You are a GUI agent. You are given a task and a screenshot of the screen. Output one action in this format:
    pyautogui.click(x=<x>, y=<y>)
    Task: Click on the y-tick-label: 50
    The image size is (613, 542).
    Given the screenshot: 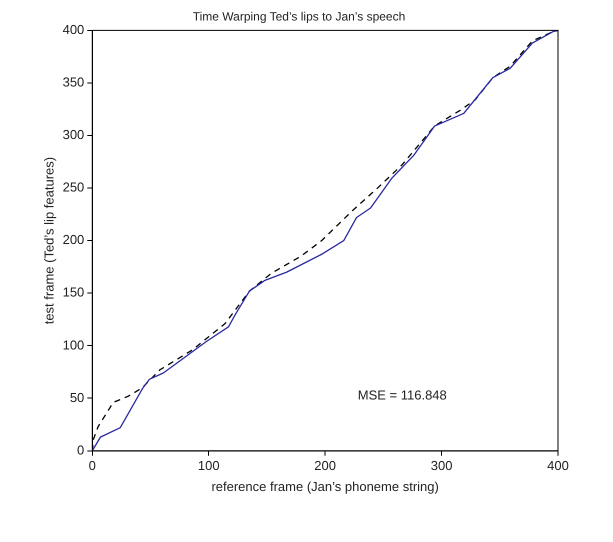 What is the action you would take?
    pyautogui.click(x=77, y=397)
    